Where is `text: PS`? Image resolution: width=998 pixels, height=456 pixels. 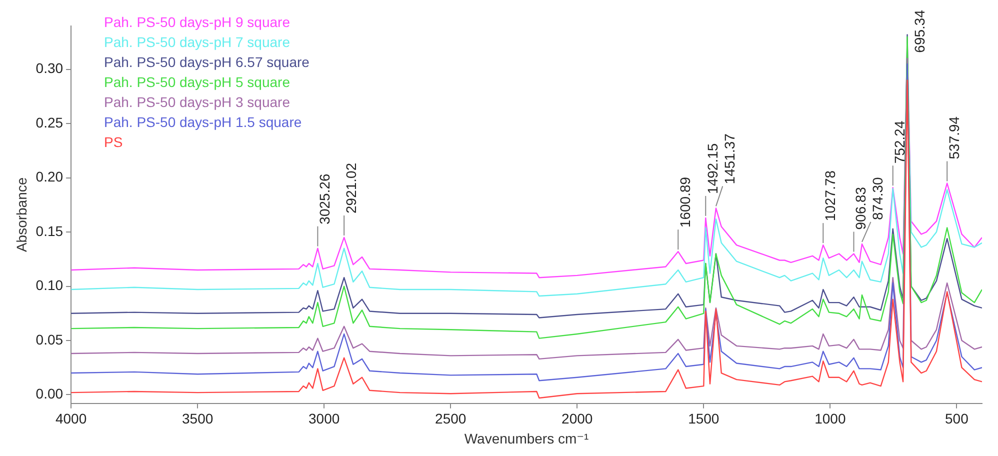
text: PS is located at coordinates (114, 142).